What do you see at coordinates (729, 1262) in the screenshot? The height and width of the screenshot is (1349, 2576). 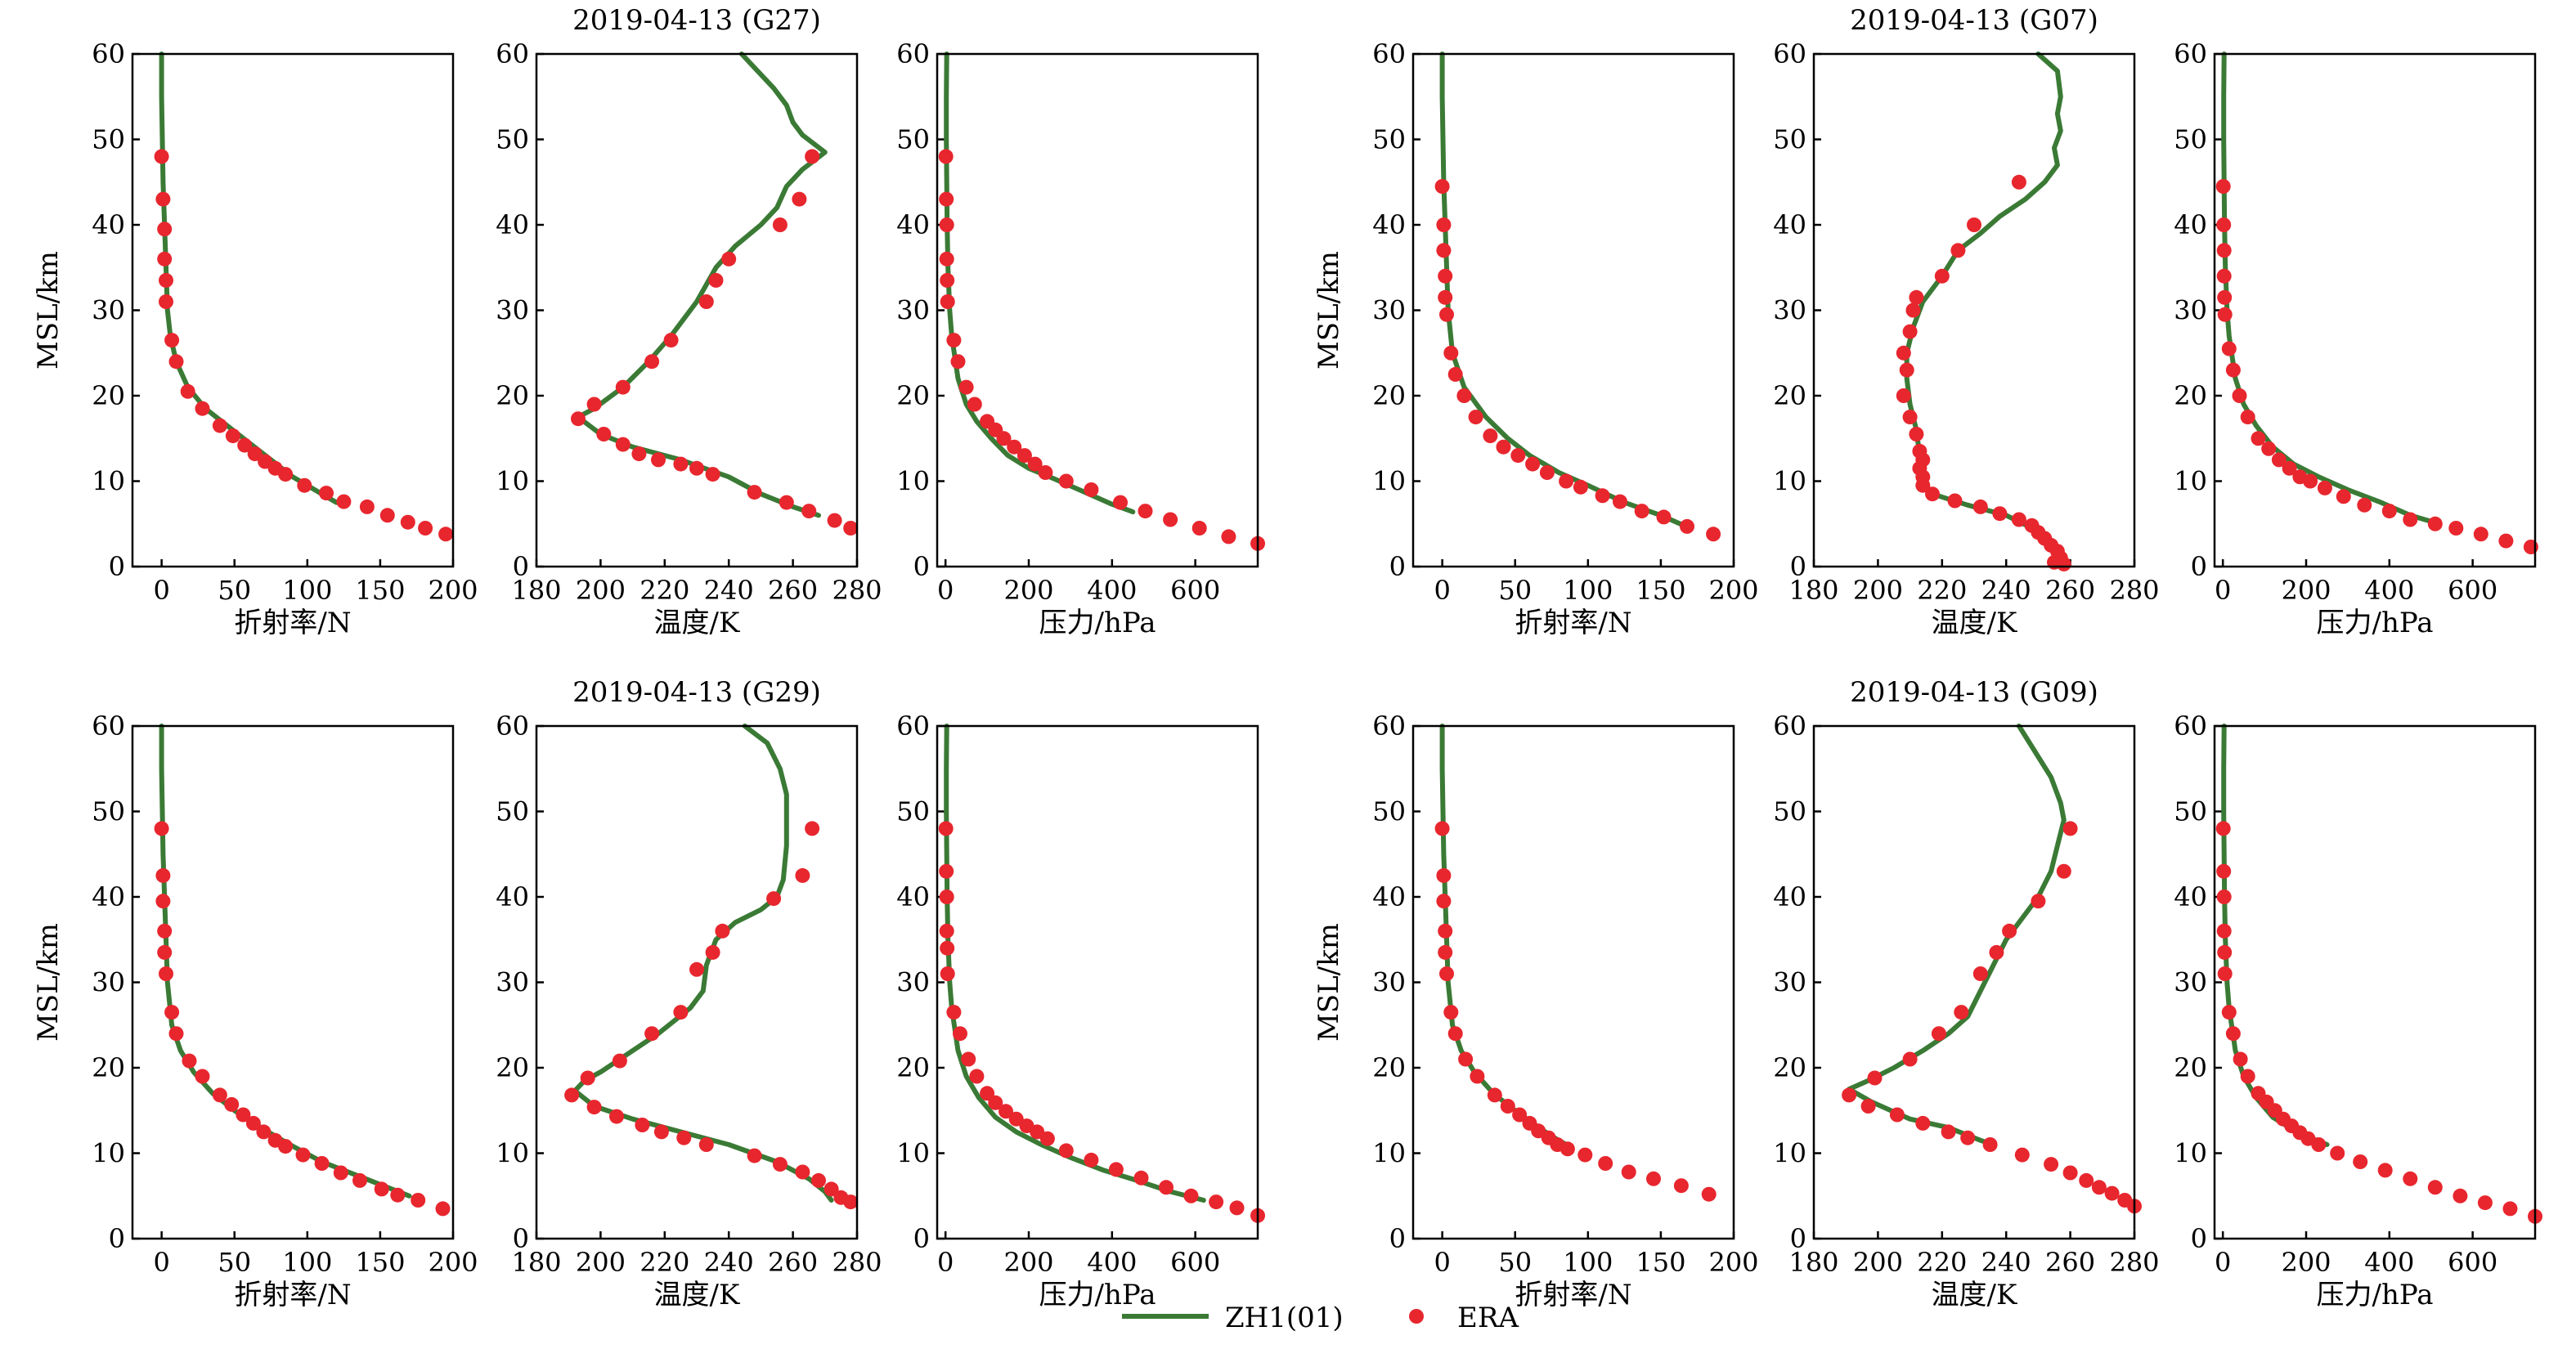 I see `x-tick-label: 240` at bounding box center [729, 1262].